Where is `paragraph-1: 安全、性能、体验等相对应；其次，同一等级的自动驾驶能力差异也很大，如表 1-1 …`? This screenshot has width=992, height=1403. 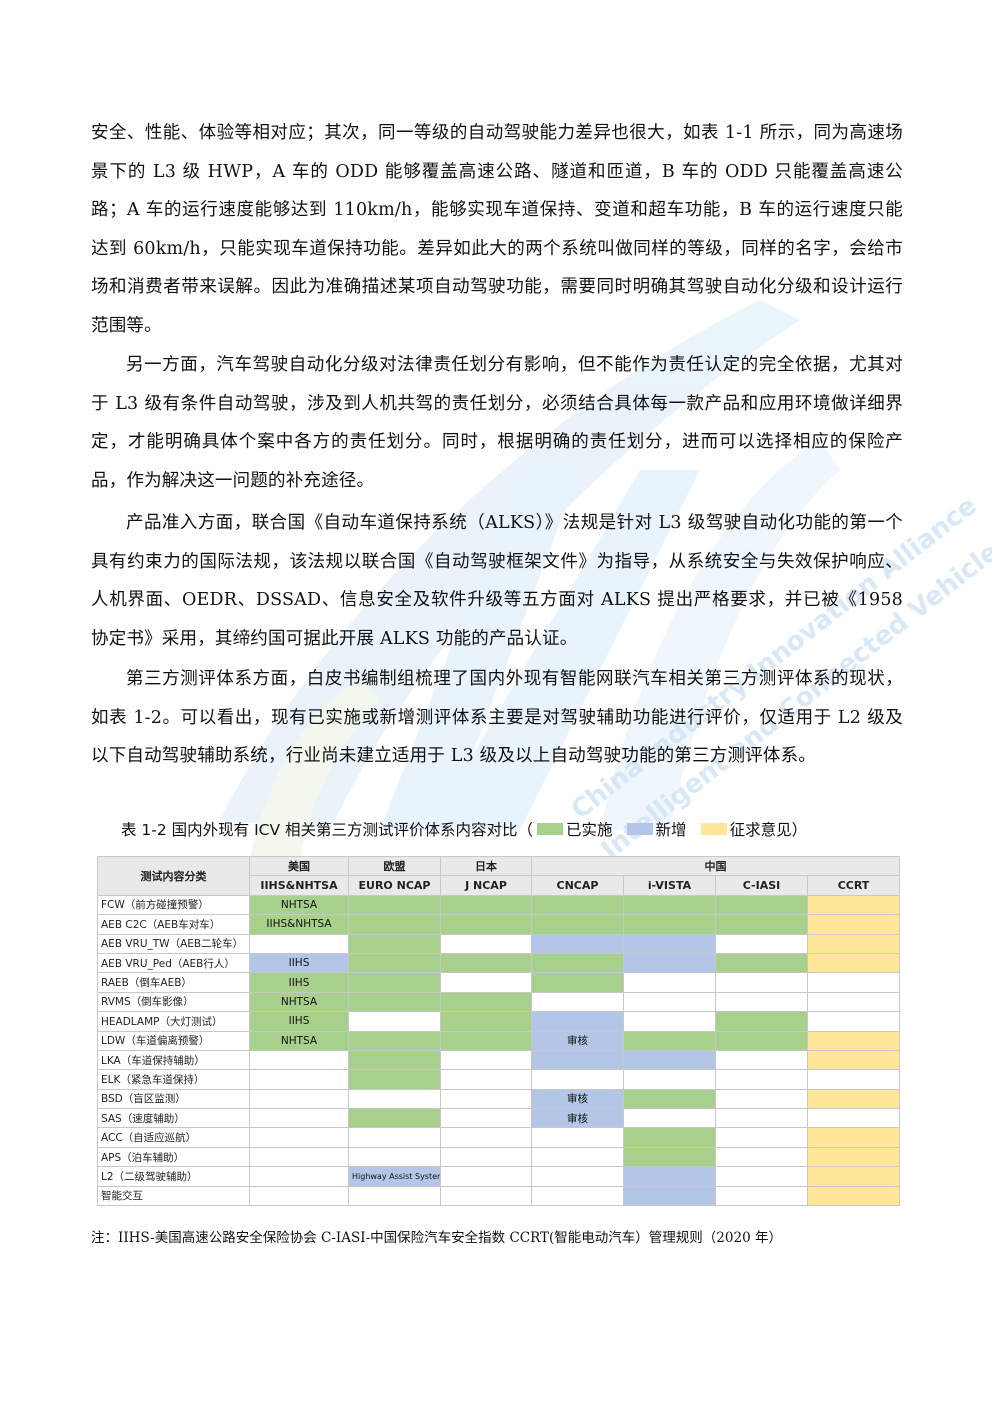
paragraph-1: 安全、性能、体验等相对应；其次，同一等级的自动驾驶能力差异也很大，如表 1-1 … is located at coordinates (497, 229).